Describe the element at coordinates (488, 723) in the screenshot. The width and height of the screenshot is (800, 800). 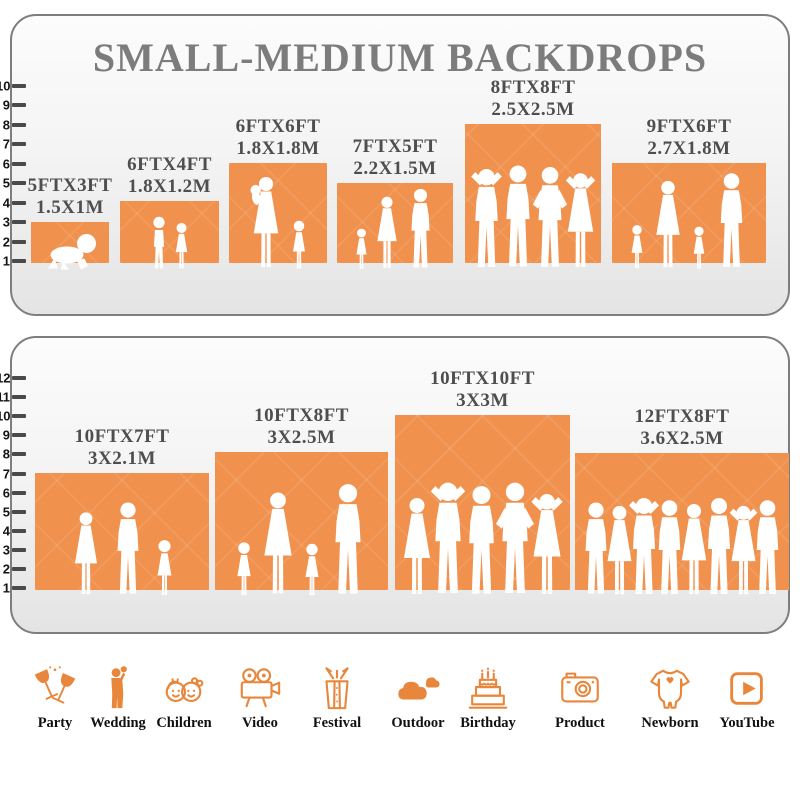
I see `category-label: Birthday` at that location.